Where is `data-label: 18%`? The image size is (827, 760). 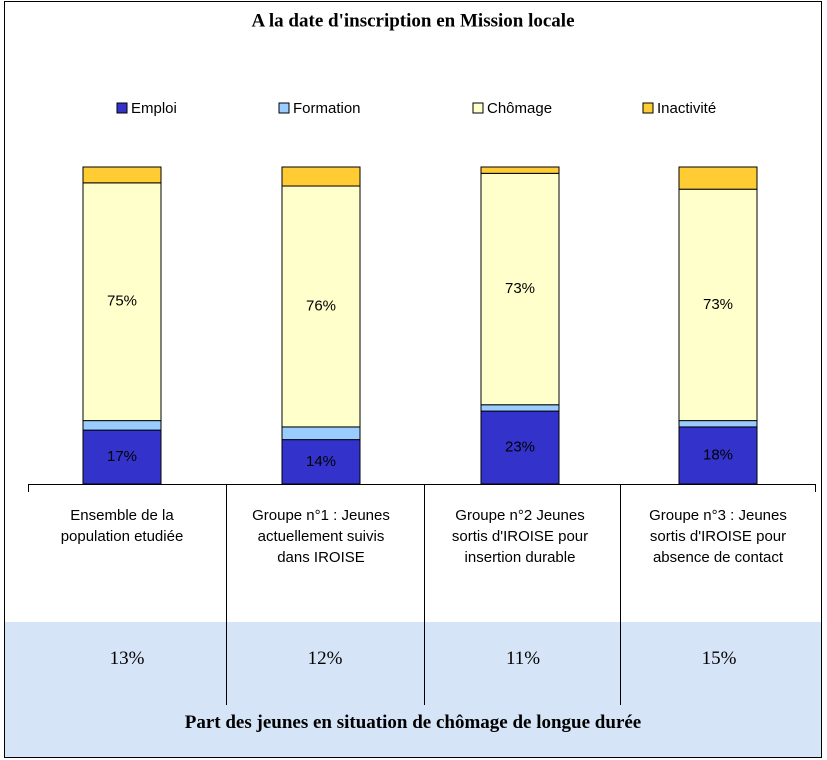
data-label: 18% is located at coordinates (718, 454).